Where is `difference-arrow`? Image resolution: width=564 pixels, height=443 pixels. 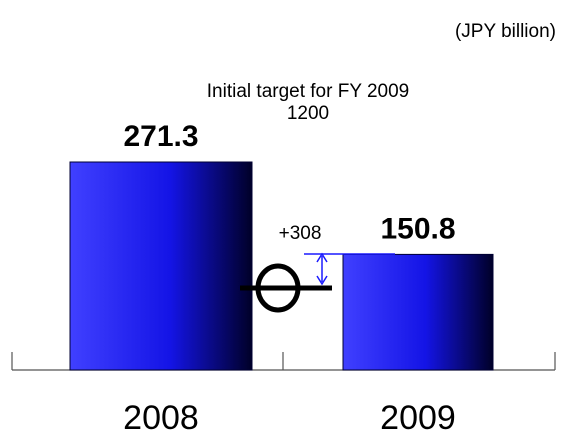 difference-arrow is located at coordinates (349, 269).